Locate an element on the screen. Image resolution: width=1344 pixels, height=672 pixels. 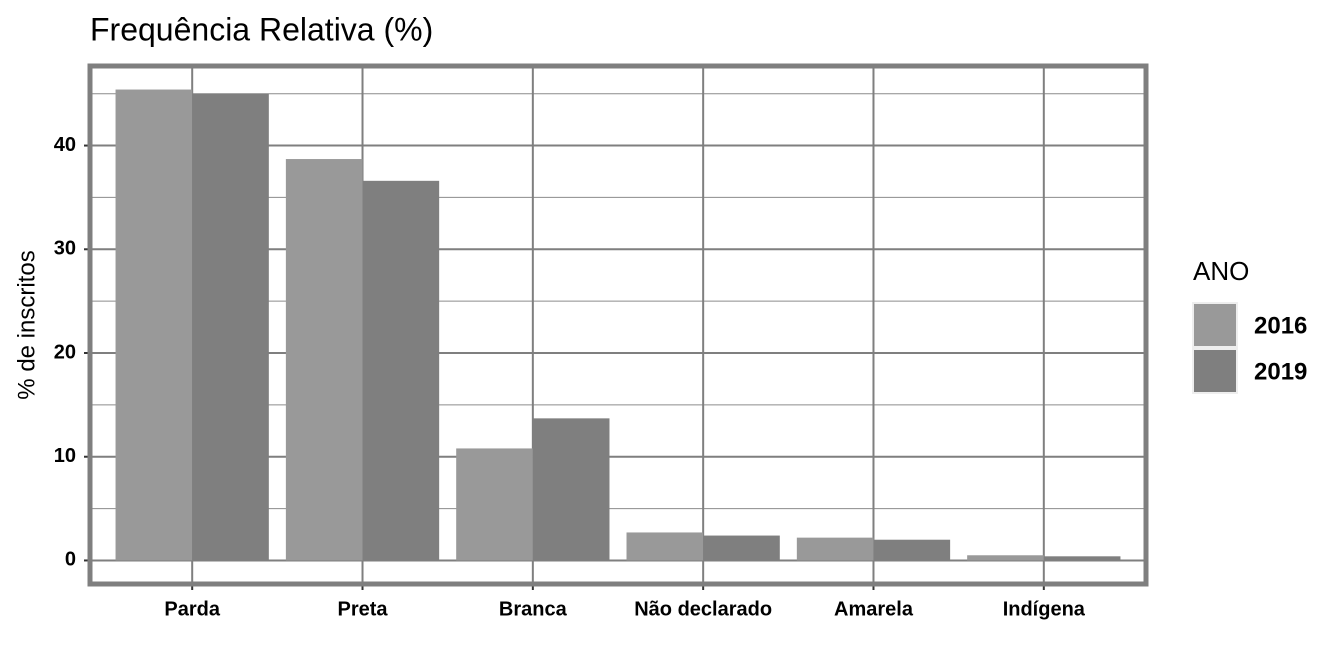
x-tick-label: Parda is located at coordinates (192, 609).